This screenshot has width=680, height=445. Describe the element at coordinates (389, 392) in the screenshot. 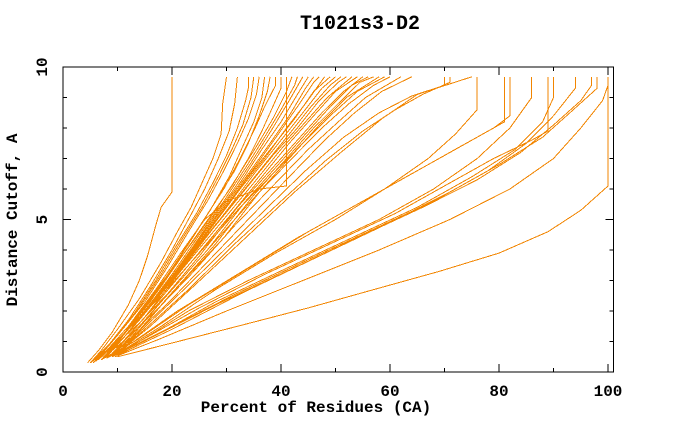

I see `x-axis-tick-label: 60` at that location.